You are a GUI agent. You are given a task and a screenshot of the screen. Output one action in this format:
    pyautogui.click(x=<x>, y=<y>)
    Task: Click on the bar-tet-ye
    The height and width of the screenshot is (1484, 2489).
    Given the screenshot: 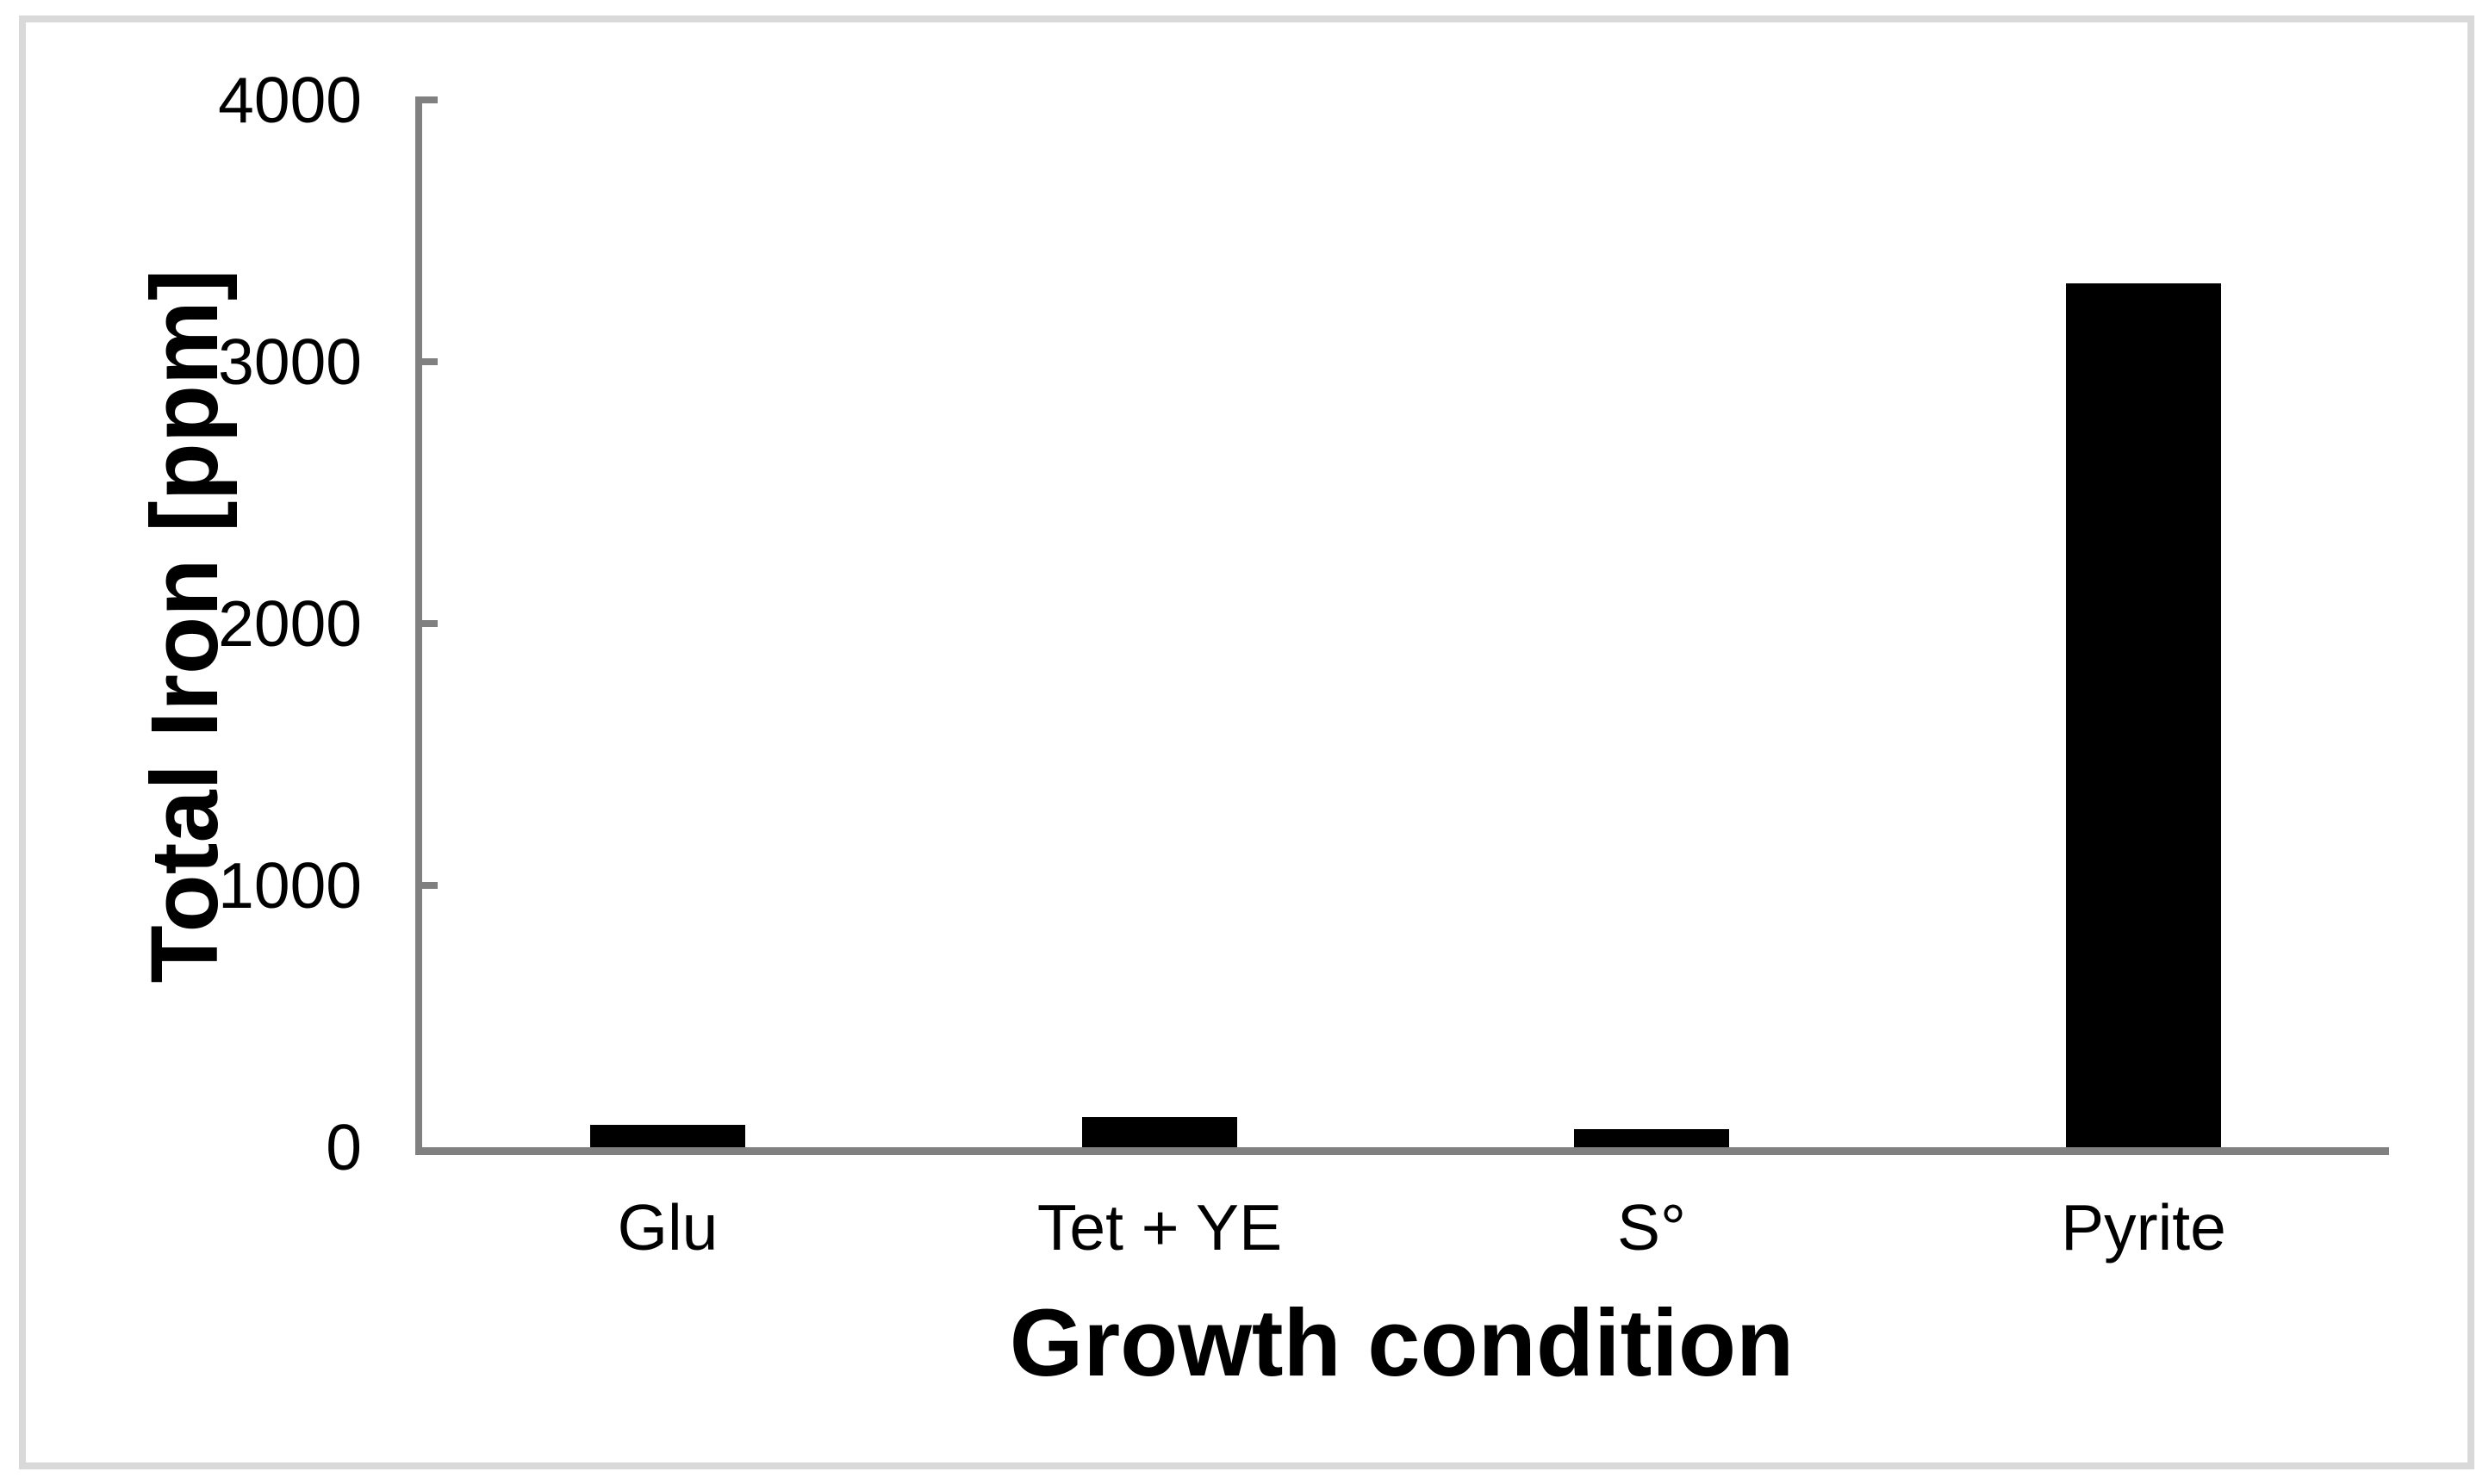 What is the action you would take?
    pyautogui.click(x=1159, y=1132)
    